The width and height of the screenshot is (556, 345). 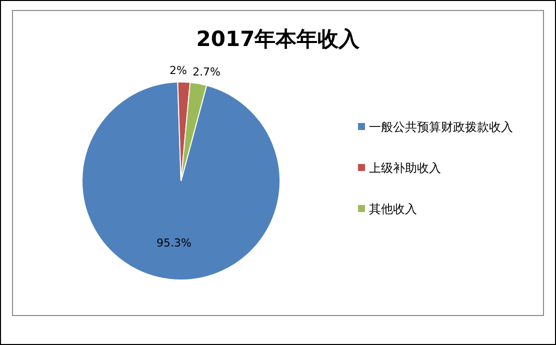 What do you see at coordinates (405, 168) in the screenshot?
I see `legend-label: 上级补助收入` at bounding box center [405, 168].